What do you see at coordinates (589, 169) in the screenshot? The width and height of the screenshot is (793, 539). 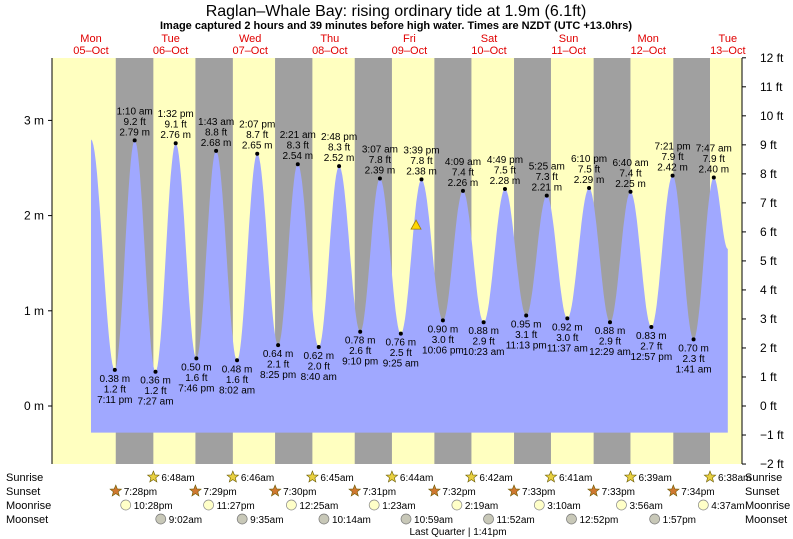 I see `high-tide-label: 7.5 ft` at bounding box center [589, 169].